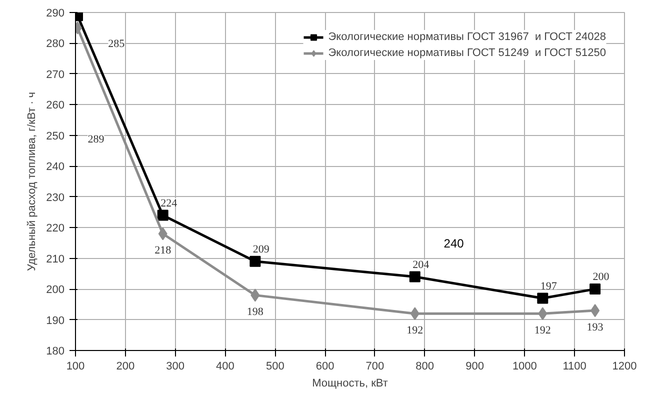  I want to click on x-tick-label: 900, so click(475, 366).